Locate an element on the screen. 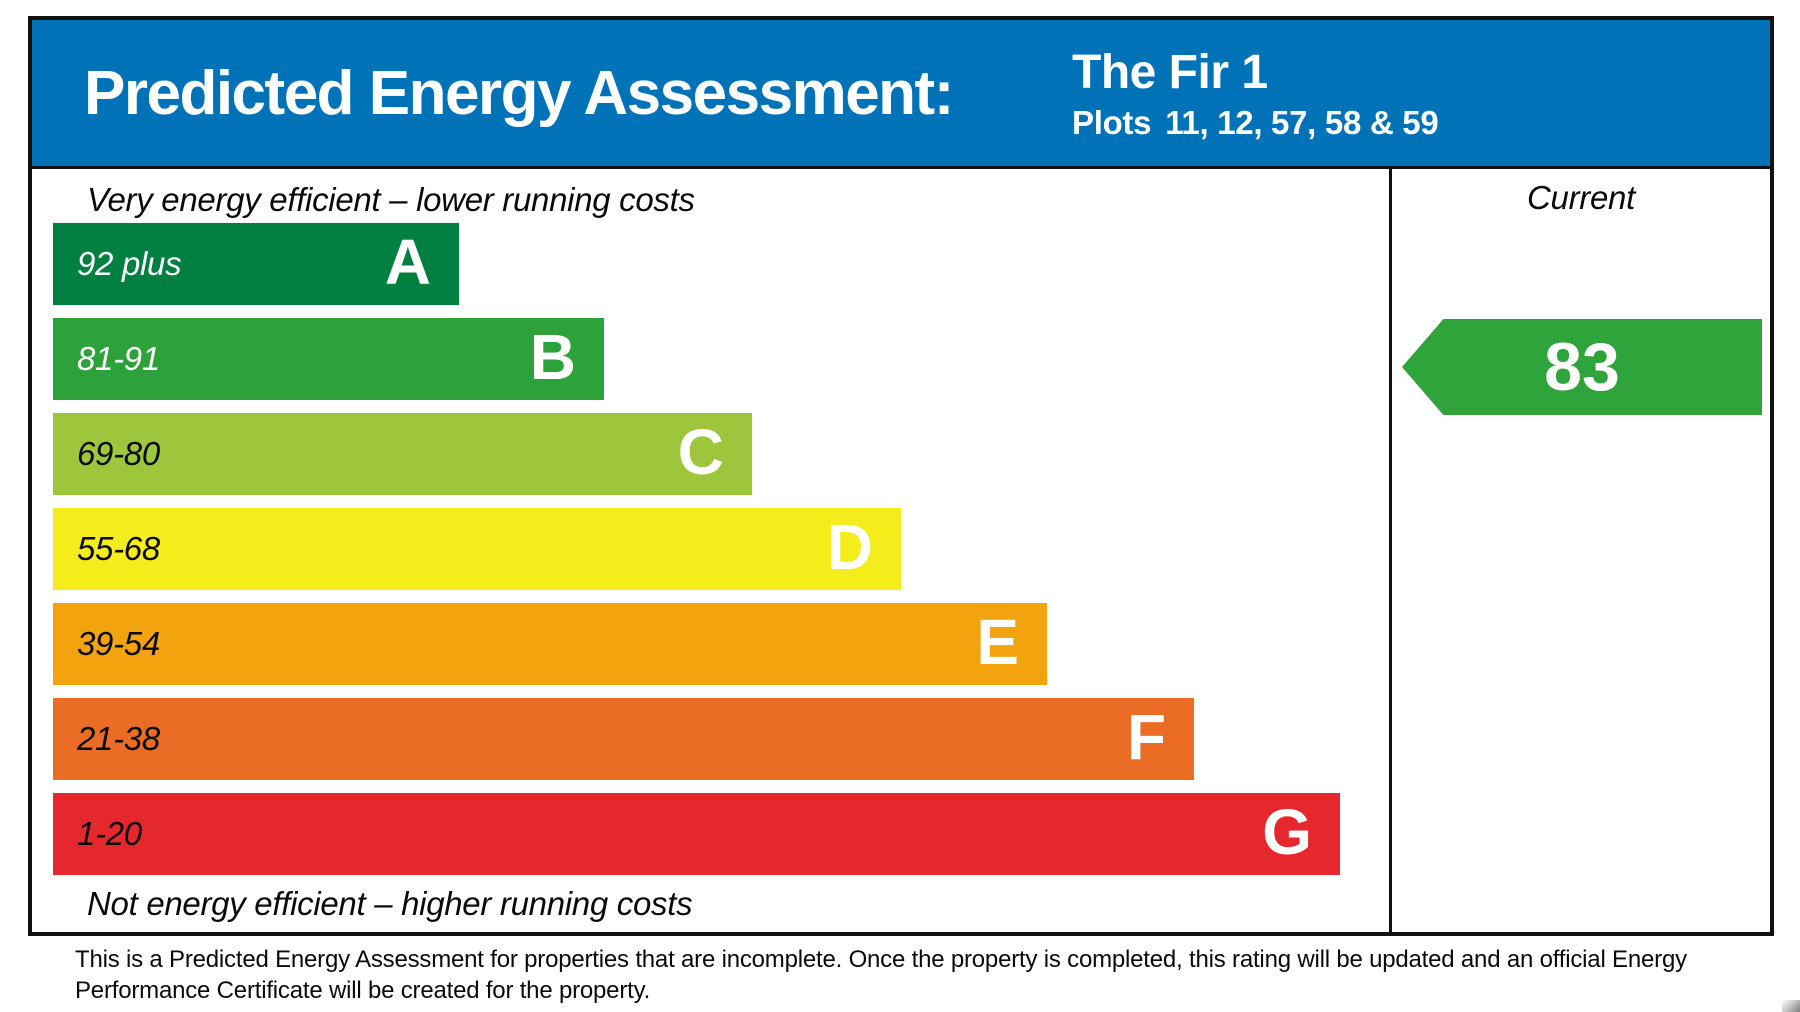  band-range-label: 92 plus is located at coordinates (129, 263).